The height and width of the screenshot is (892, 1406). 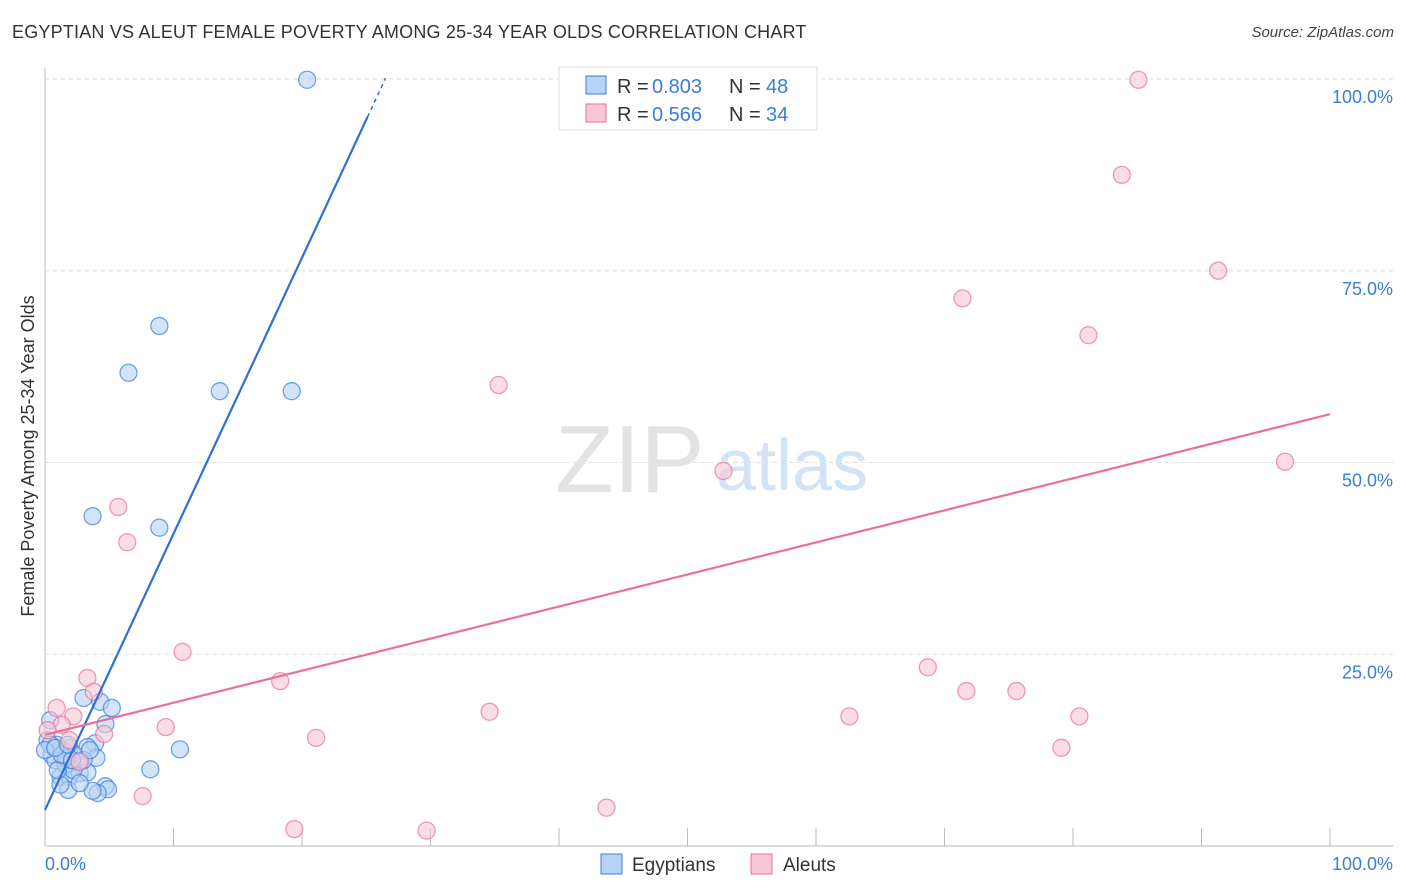 What do you see at coordinates (65, 864) in the screenshot?
I see `x-tick-label-min: 0.0%` at bounding box center [65, 864].